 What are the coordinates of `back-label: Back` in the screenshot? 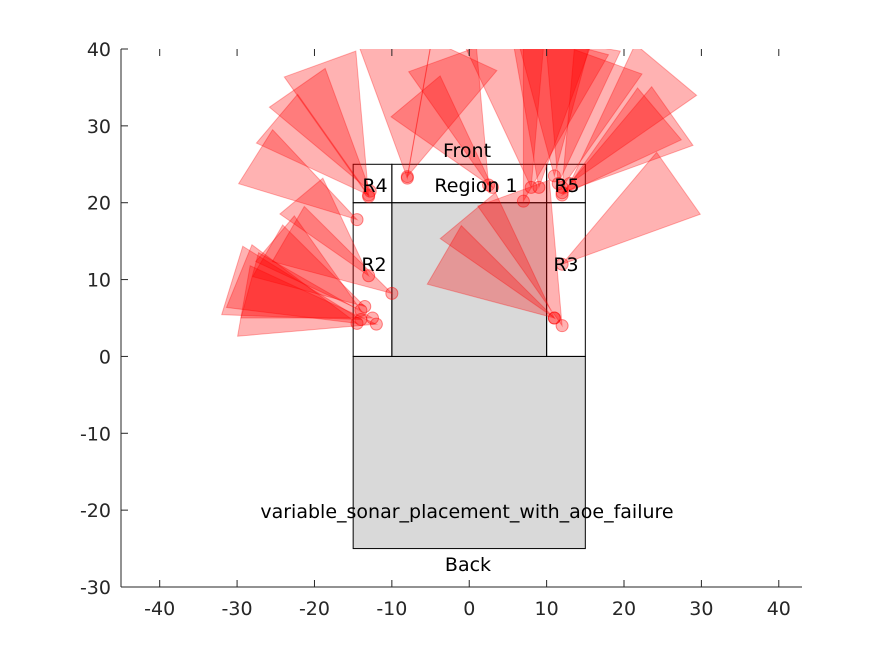 It's located at (468, 565).